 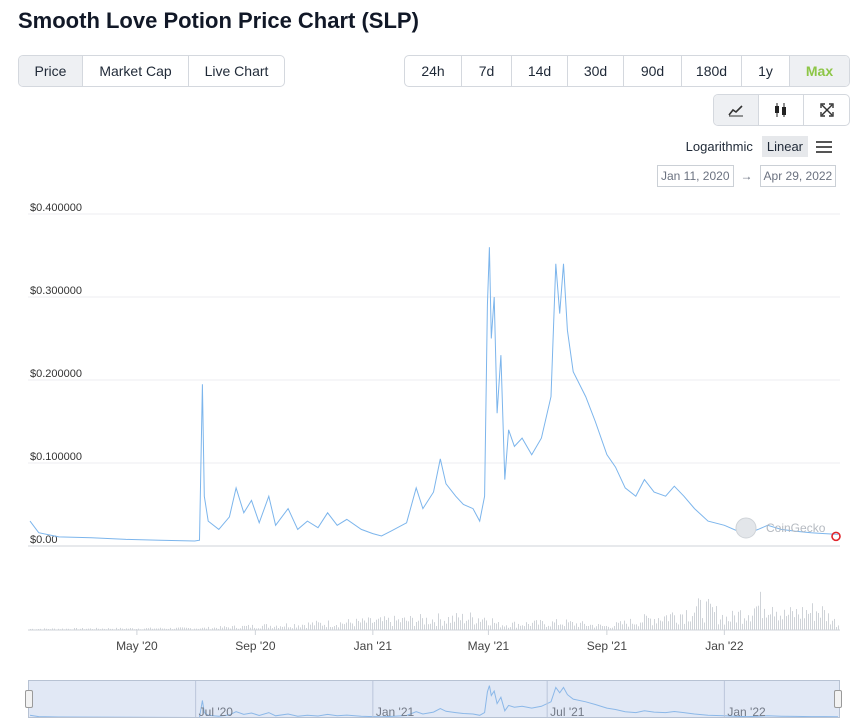 What do you see at coordinates (826, 110) in the screenshot?
I see `fullscreen-button` at bounding box center [826, 110].